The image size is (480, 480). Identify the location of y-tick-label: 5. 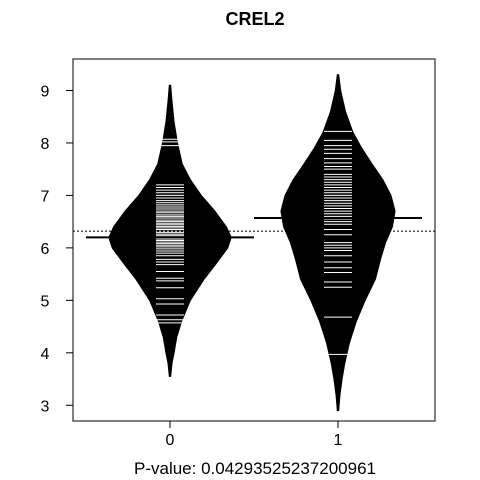
(45, 301).